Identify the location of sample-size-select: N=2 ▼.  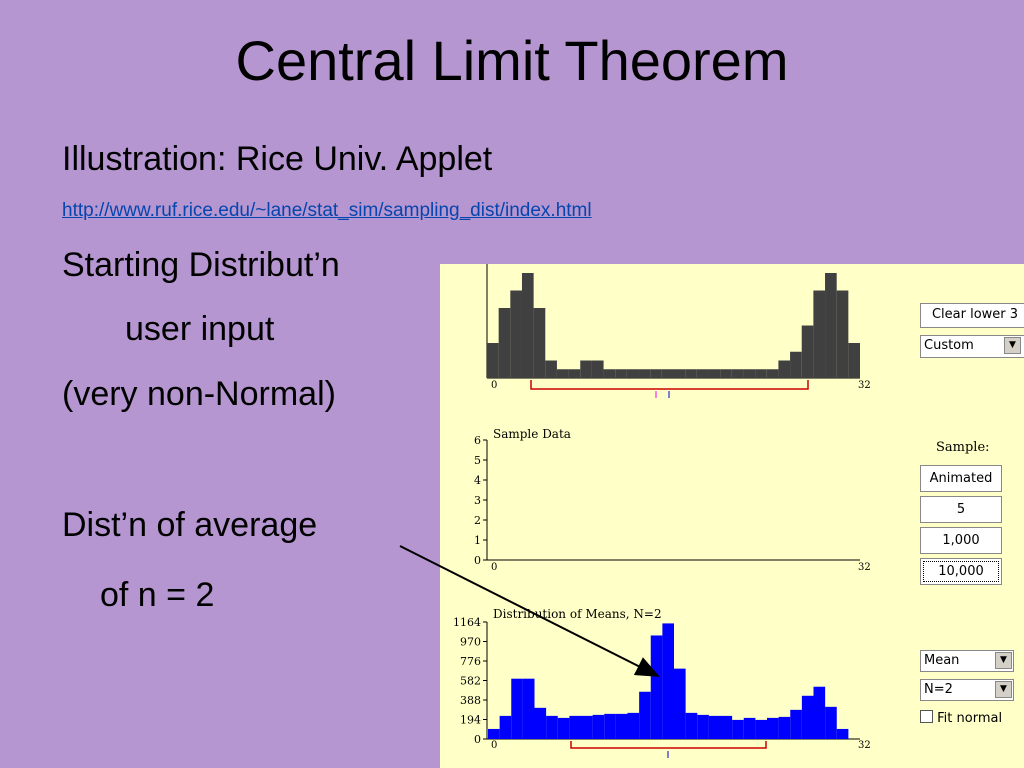
(967, 690).